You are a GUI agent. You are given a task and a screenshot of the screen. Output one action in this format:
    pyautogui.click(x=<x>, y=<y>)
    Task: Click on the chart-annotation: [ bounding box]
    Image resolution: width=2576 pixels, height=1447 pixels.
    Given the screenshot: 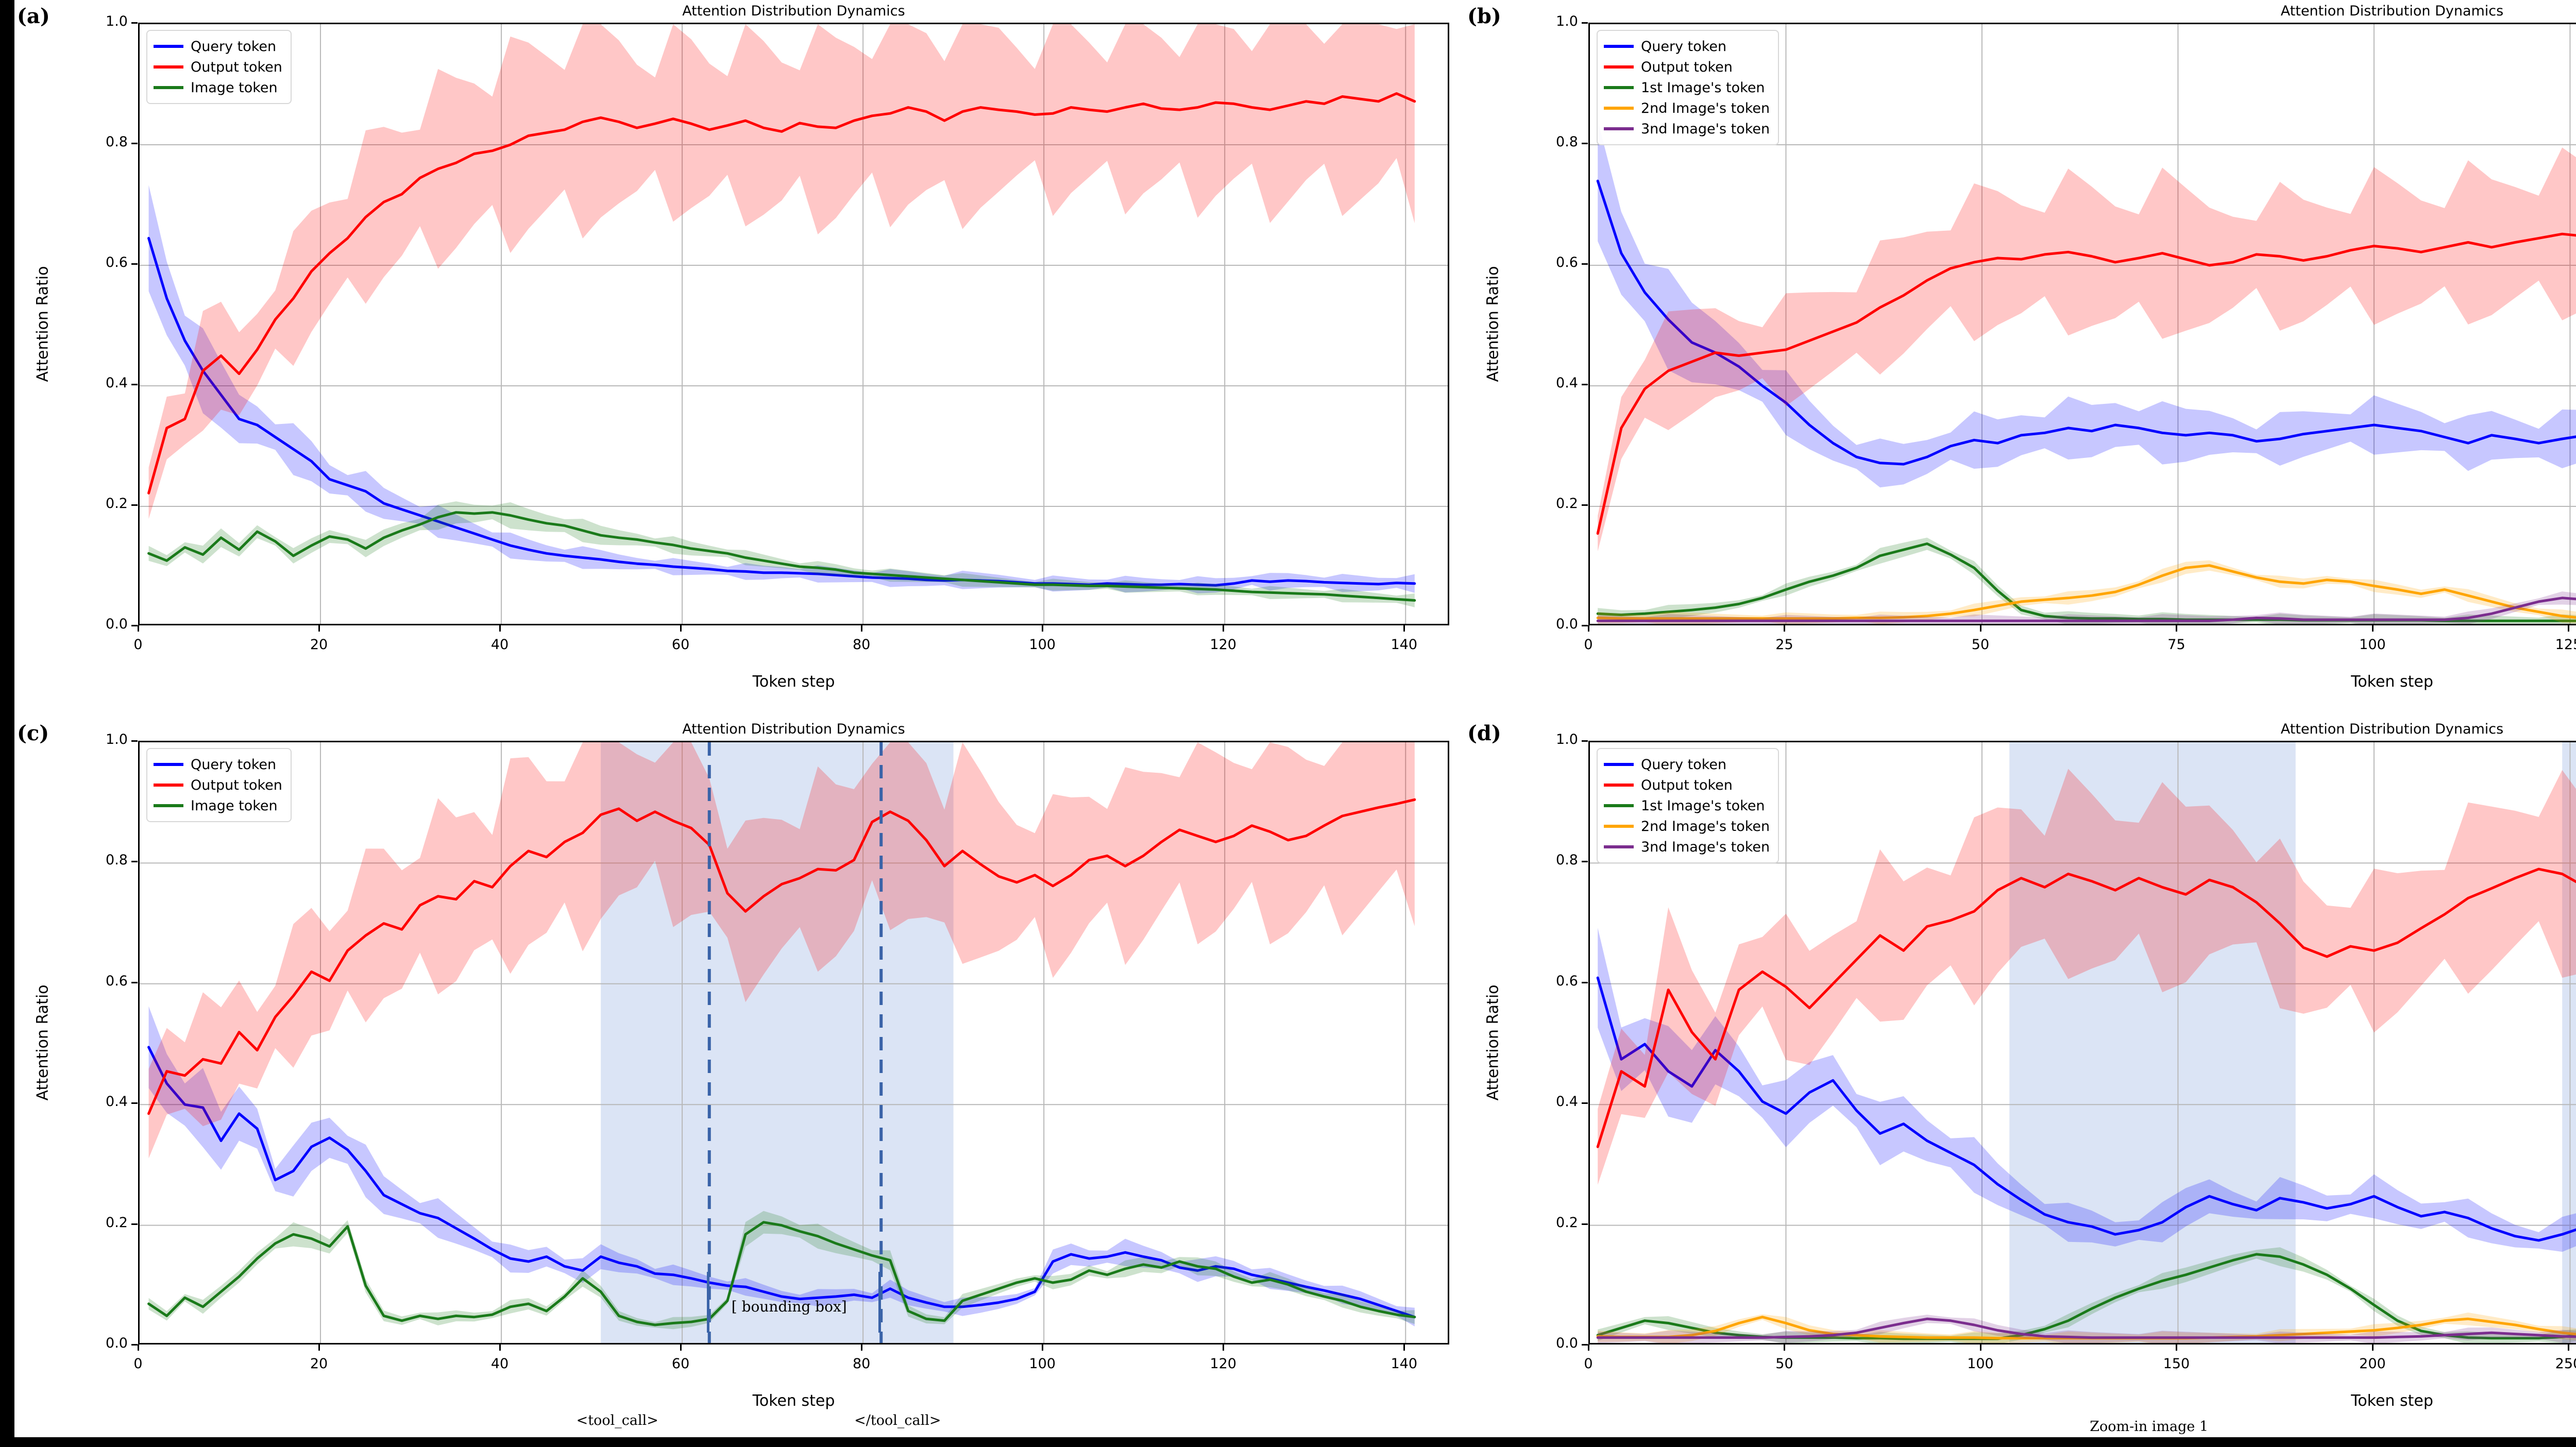 What is the action you would take?
    pyautogui.click(x=789, y=1306)
    